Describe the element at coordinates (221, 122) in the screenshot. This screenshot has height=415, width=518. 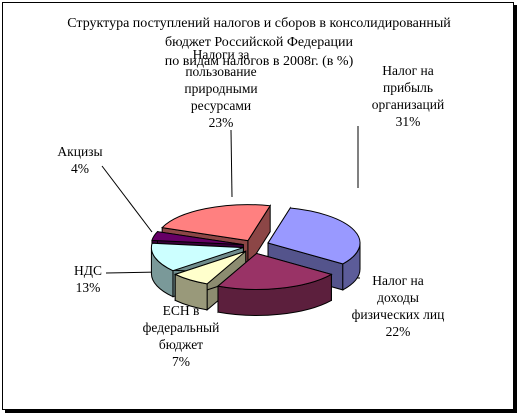
I see `slice-value-label: 23%` at that location.